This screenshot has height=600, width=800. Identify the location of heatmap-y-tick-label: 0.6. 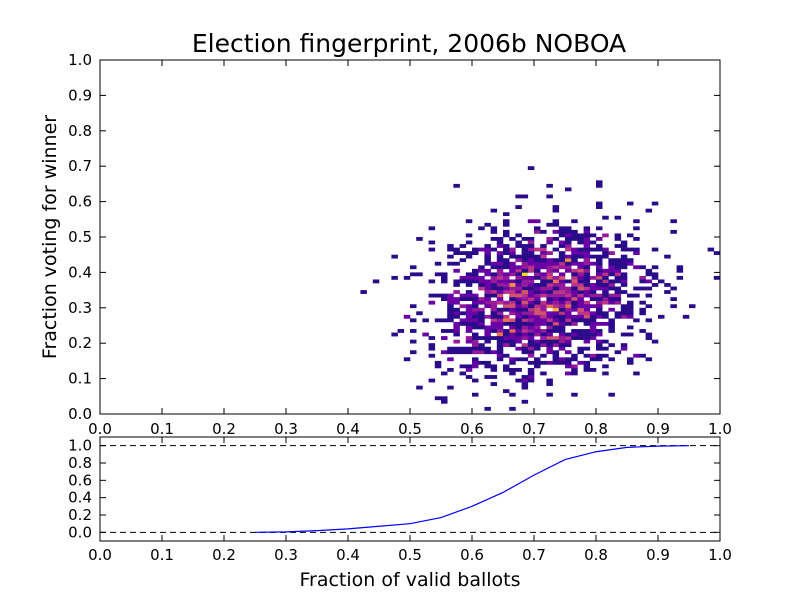
(80, 202).